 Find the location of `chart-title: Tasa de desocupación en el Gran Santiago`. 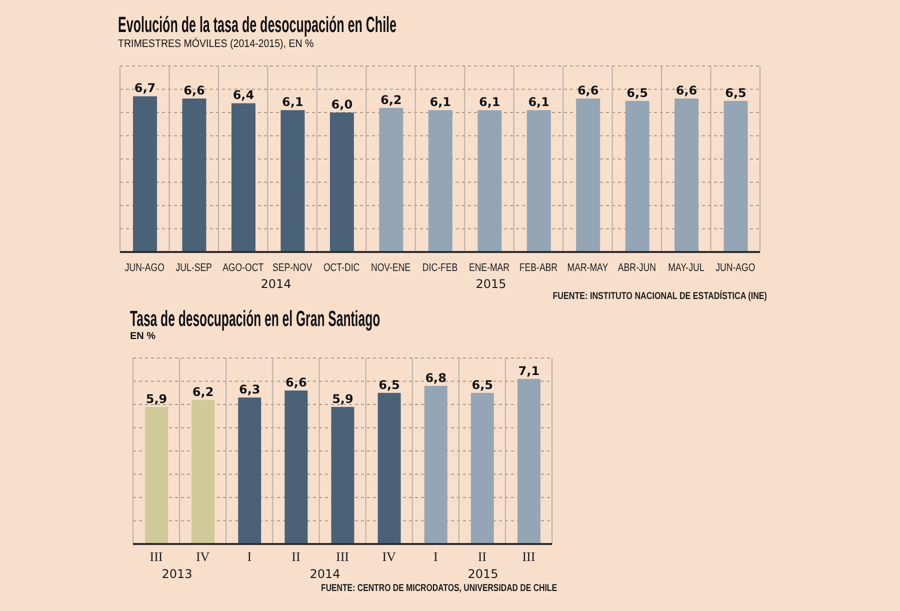

chart-title: Tasa de desocupación en el Gran Santiago is located at coordinates (255, 318).